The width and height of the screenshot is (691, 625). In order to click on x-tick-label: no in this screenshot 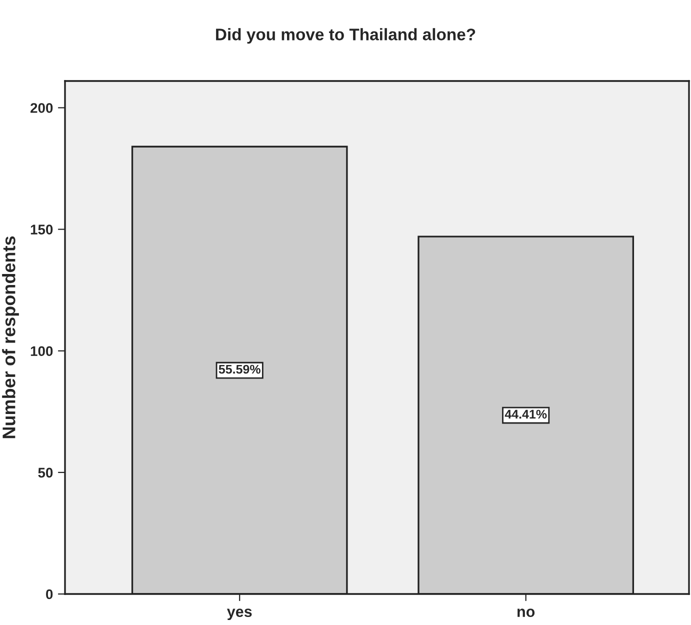, I will do `click(526, 613)`.